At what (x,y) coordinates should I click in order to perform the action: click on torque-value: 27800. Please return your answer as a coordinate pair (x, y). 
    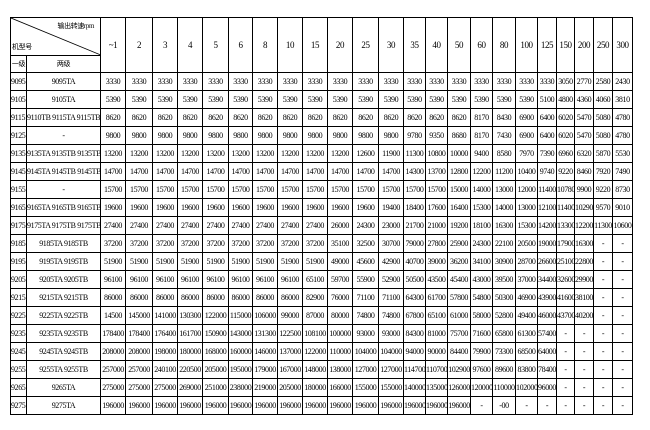
    Looking at the image, I should click on (436, 243).